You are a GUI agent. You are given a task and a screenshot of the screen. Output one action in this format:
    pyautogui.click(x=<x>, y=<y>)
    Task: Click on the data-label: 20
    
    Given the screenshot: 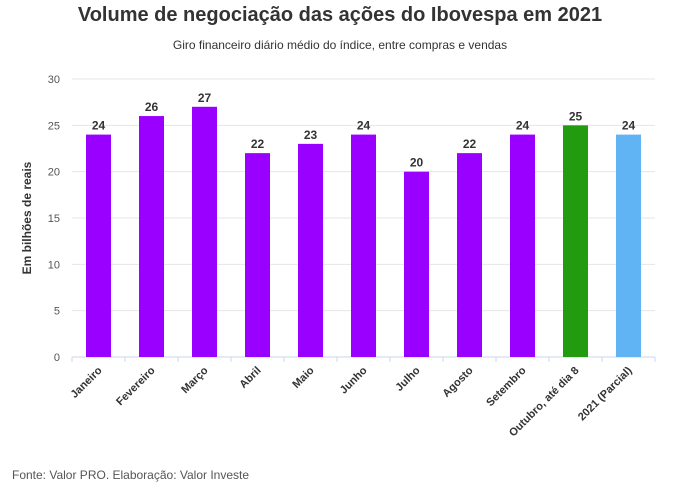 What is the action you would take?
    pyautogui.click(x=417, y=163)
    